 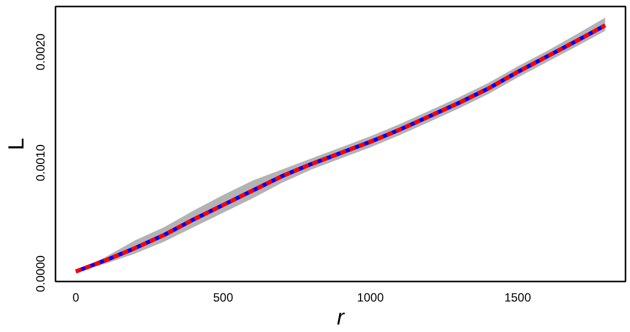 What do you see at coordinates (16, 144) in the screenshot?
I see `y-axis-title: L` at bounding box center [16, 144].